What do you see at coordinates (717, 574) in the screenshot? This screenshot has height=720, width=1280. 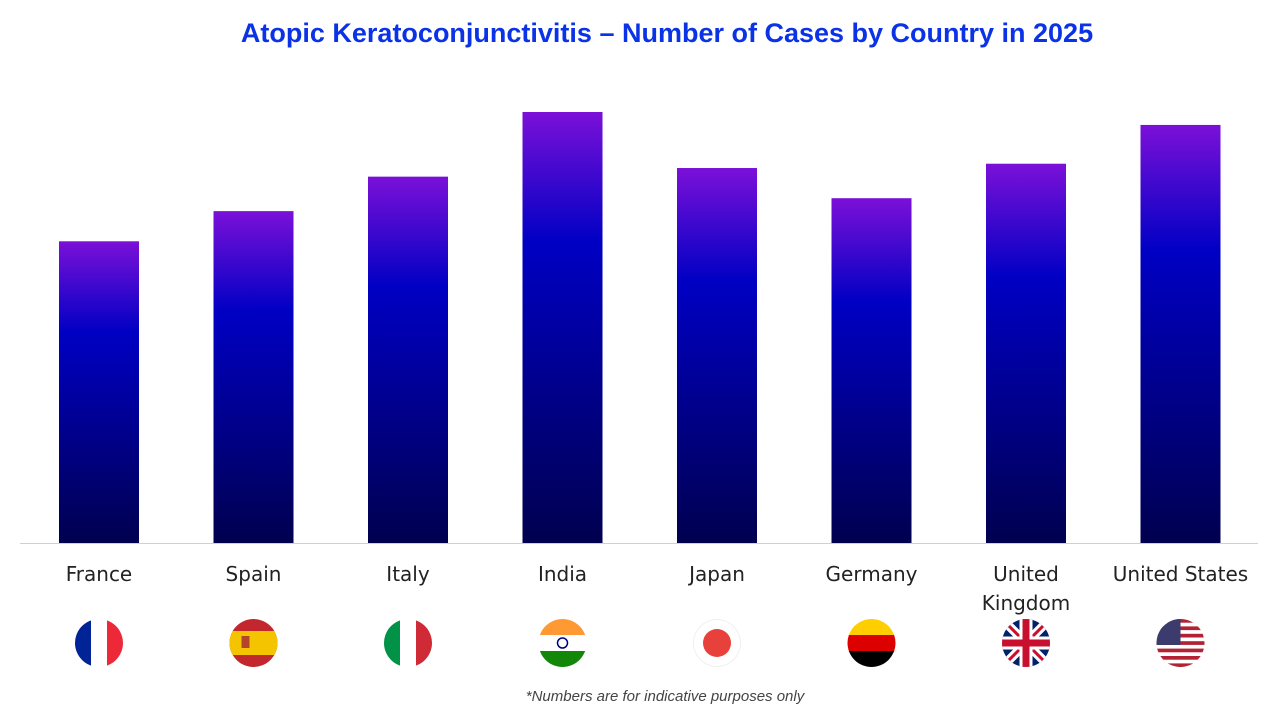 I see `category-label: Japan` at bounding box center [717, 574].